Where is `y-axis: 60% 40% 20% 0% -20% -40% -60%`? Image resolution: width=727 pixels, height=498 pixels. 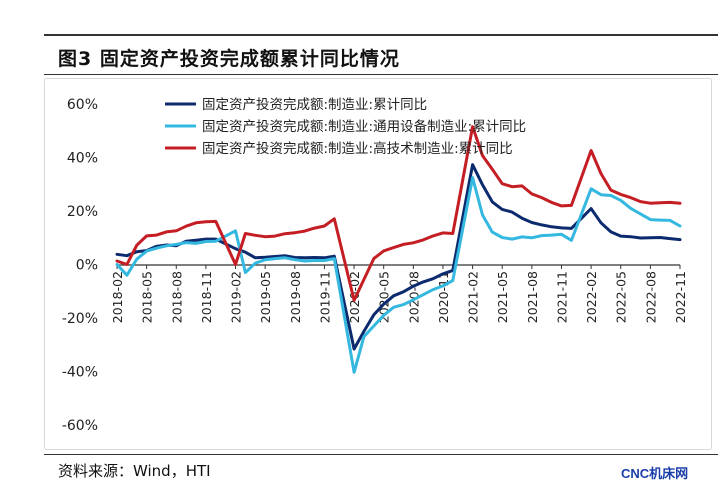
y-axis: 60% 40% 20% 0% -20% -40% -60% is located at coordinates (80, 265).